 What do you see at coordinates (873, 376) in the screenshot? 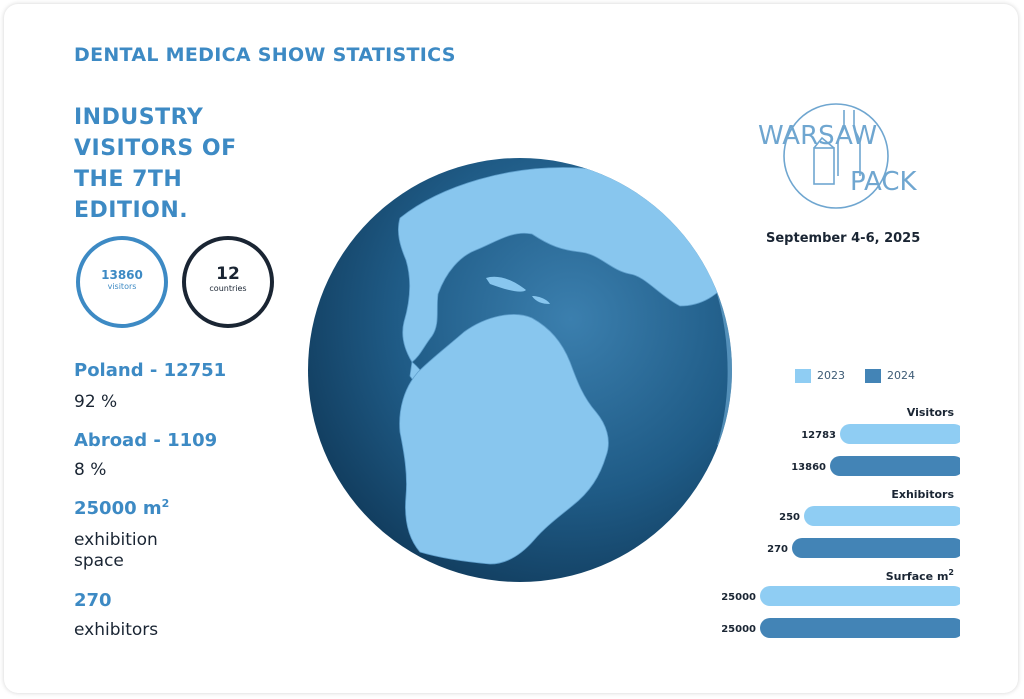
I see `legend-swatch-2024` at bounding box center [873, 376].